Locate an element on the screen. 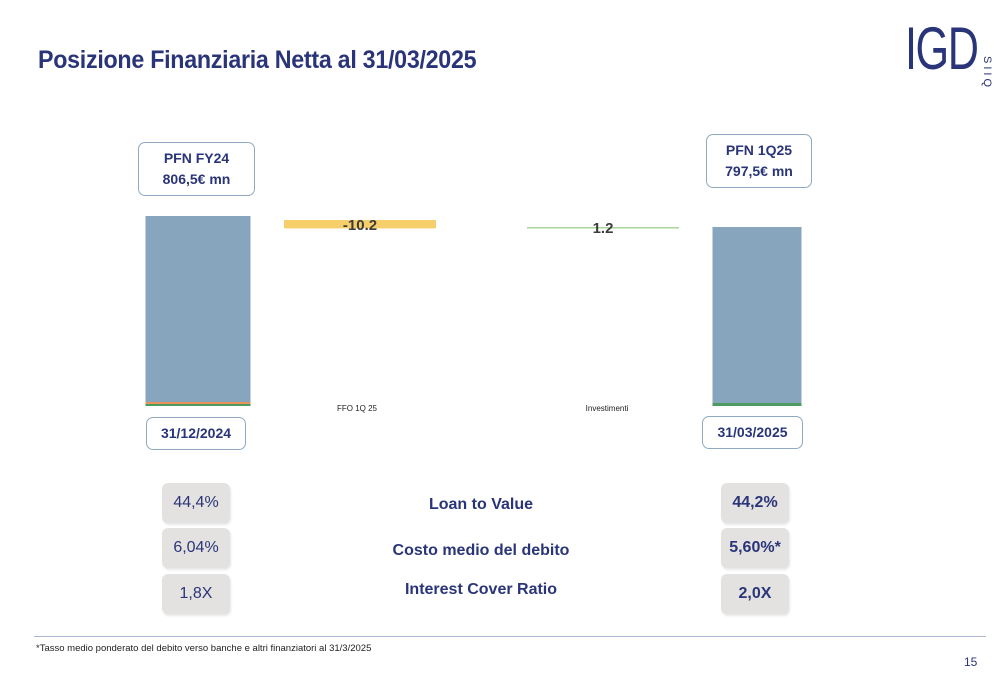 This screenshot has width=1000, height=685. bar-investimenti is located at coordinates (603, 228).